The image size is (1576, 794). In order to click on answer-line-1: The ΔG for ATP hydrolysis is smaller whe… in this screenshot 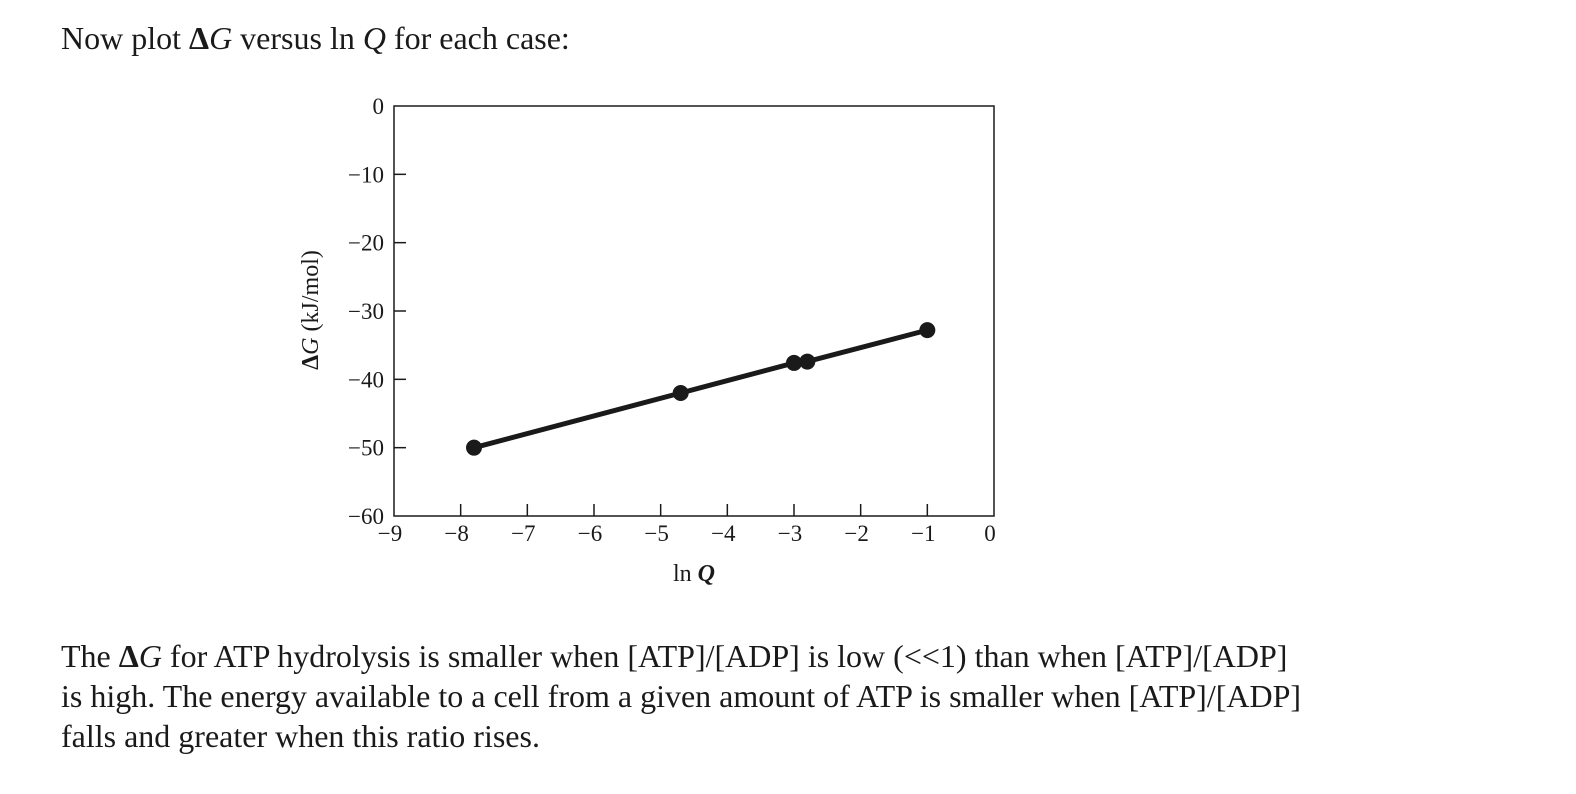, I will do `click(781, 656)`.